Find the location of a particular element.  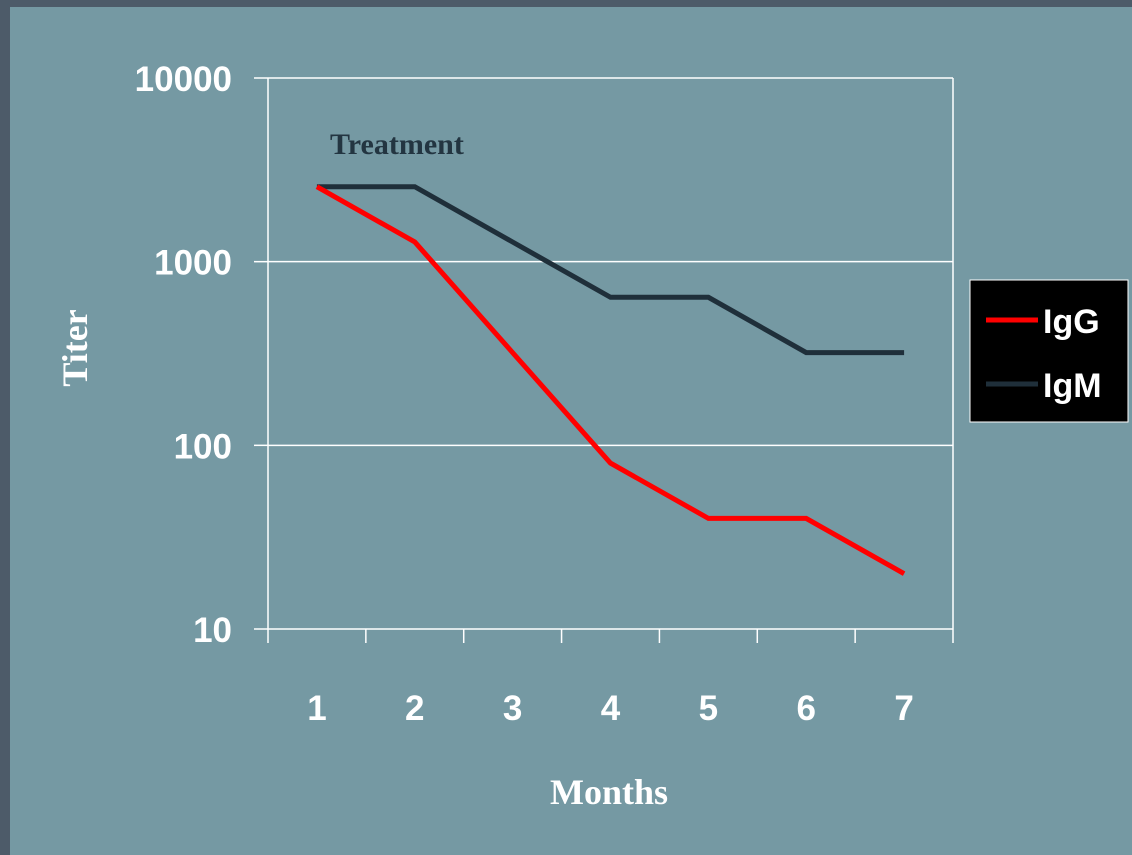

legend-label-igm: IgM is located at coordinates (1072, 386).